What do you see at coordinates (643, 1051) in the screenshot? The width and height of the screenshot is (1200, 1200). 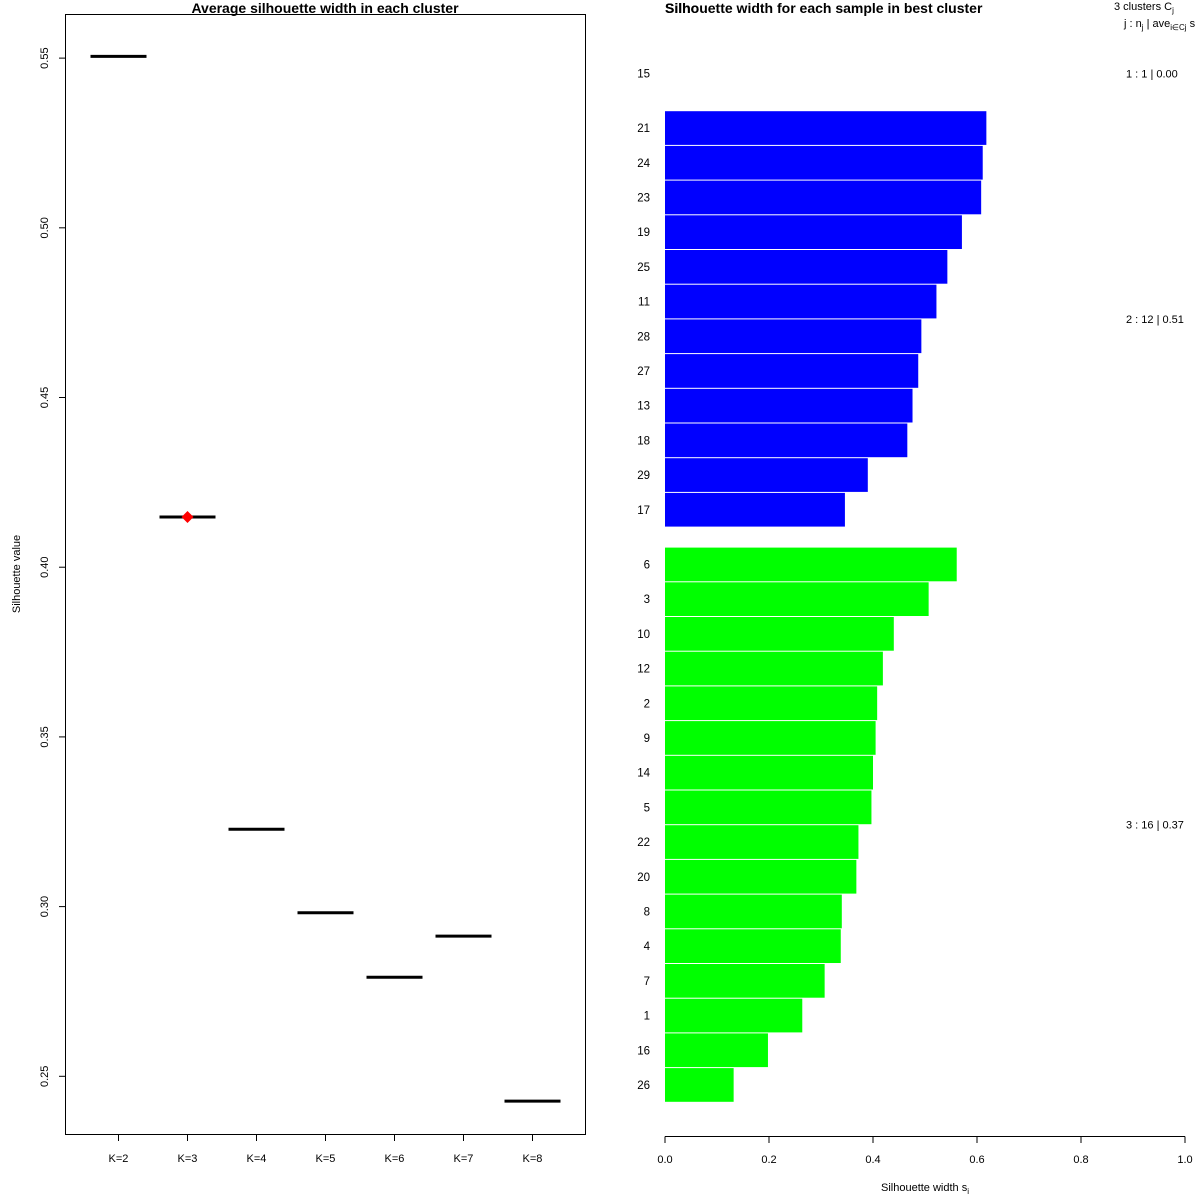 I see `sample-label-16: 16` at bounding box center [643, 1051].